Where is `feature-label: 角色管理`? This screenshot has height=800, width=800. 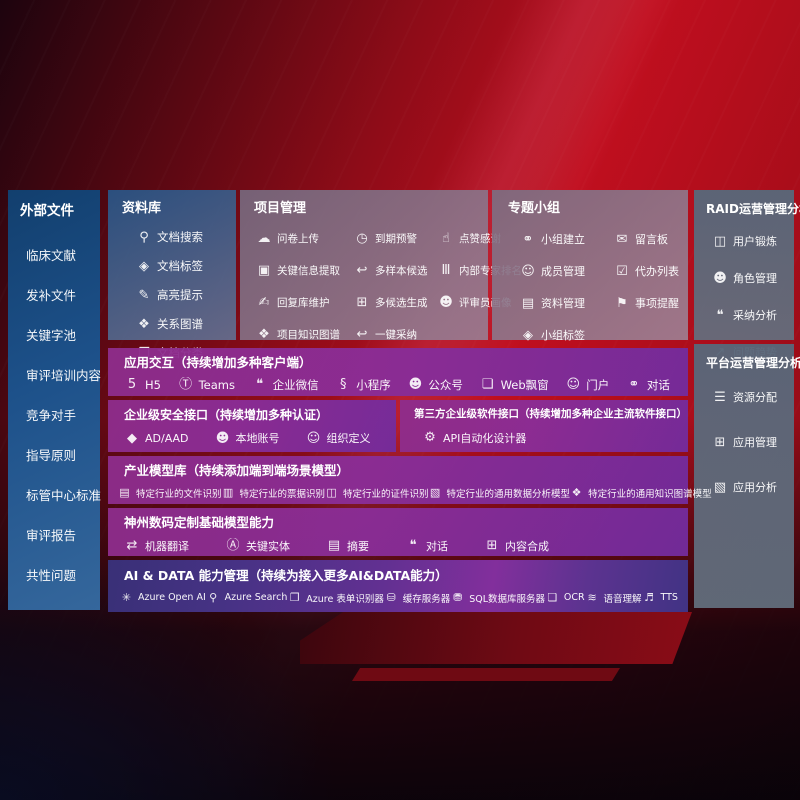 feature-label: 角色管理 is located at coordinates (755, 279).